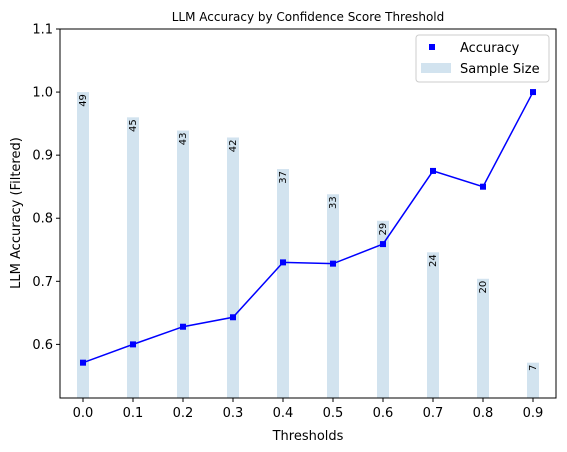 The image size is (567, 452). I want to click on sample-size-label: 42, so click(233, 145).